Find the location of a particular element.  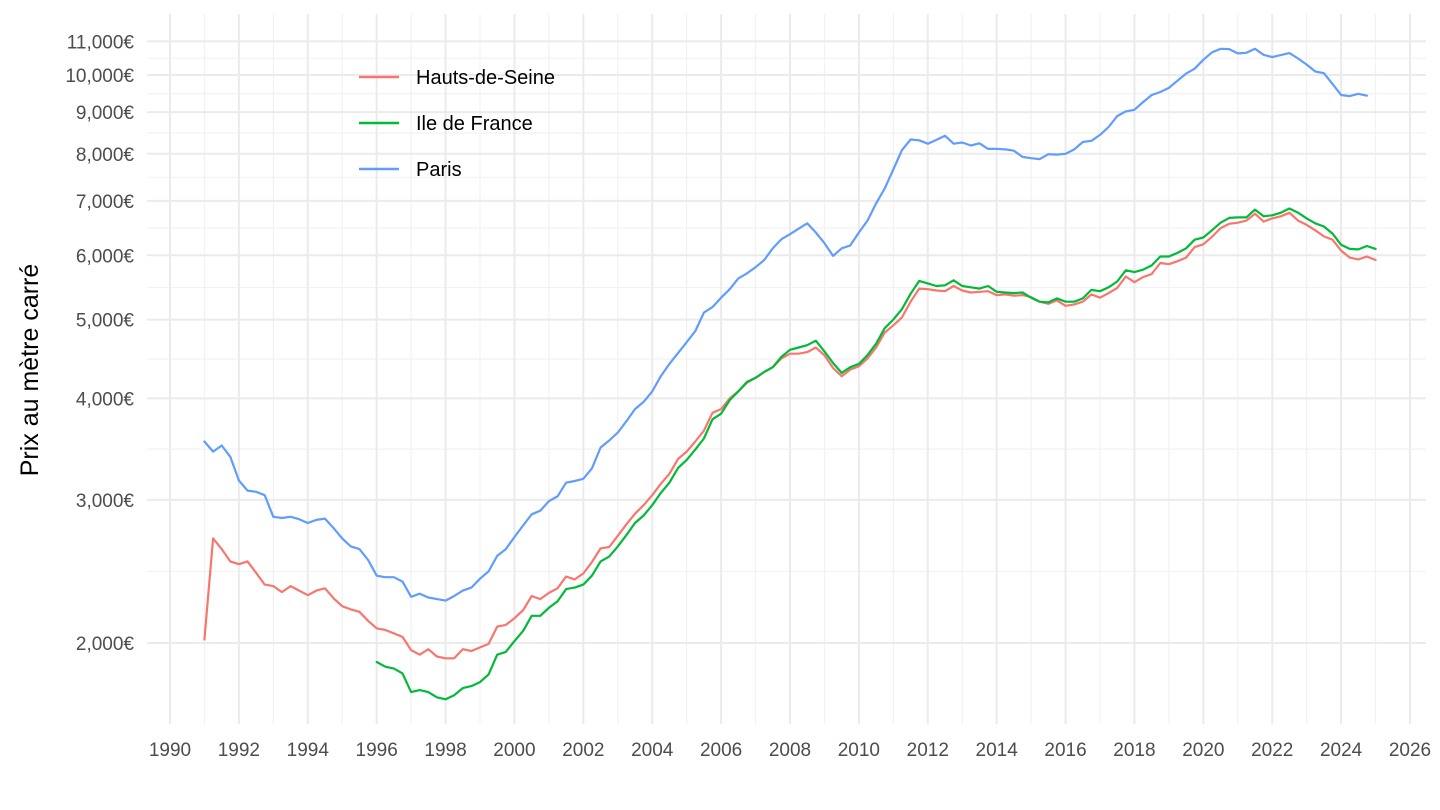

x-tick-label: 2018 is located at coordinates (1134, 750).